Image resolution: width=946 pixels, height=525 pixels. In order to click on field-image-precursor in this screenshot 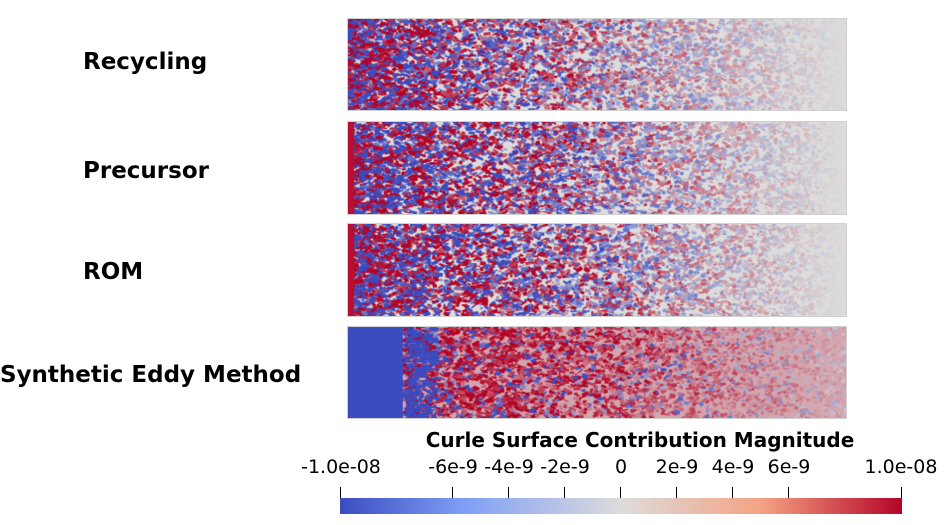, I will do `click(597, 168)`.